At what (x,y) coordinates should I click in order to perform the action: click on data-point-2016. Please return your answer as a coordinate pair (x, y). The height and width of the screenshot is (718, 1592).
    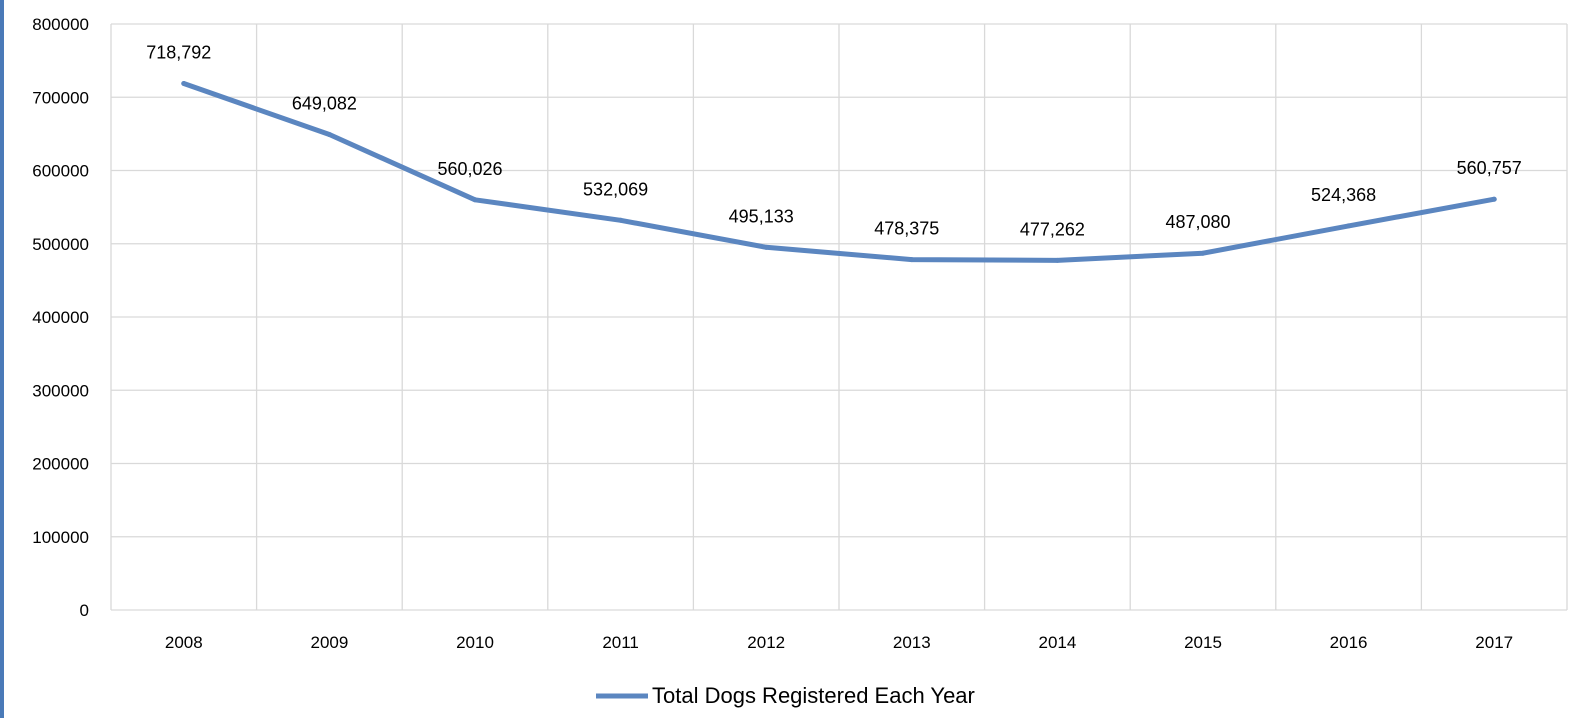
    Looking at the image, I should click on (1349, 226).